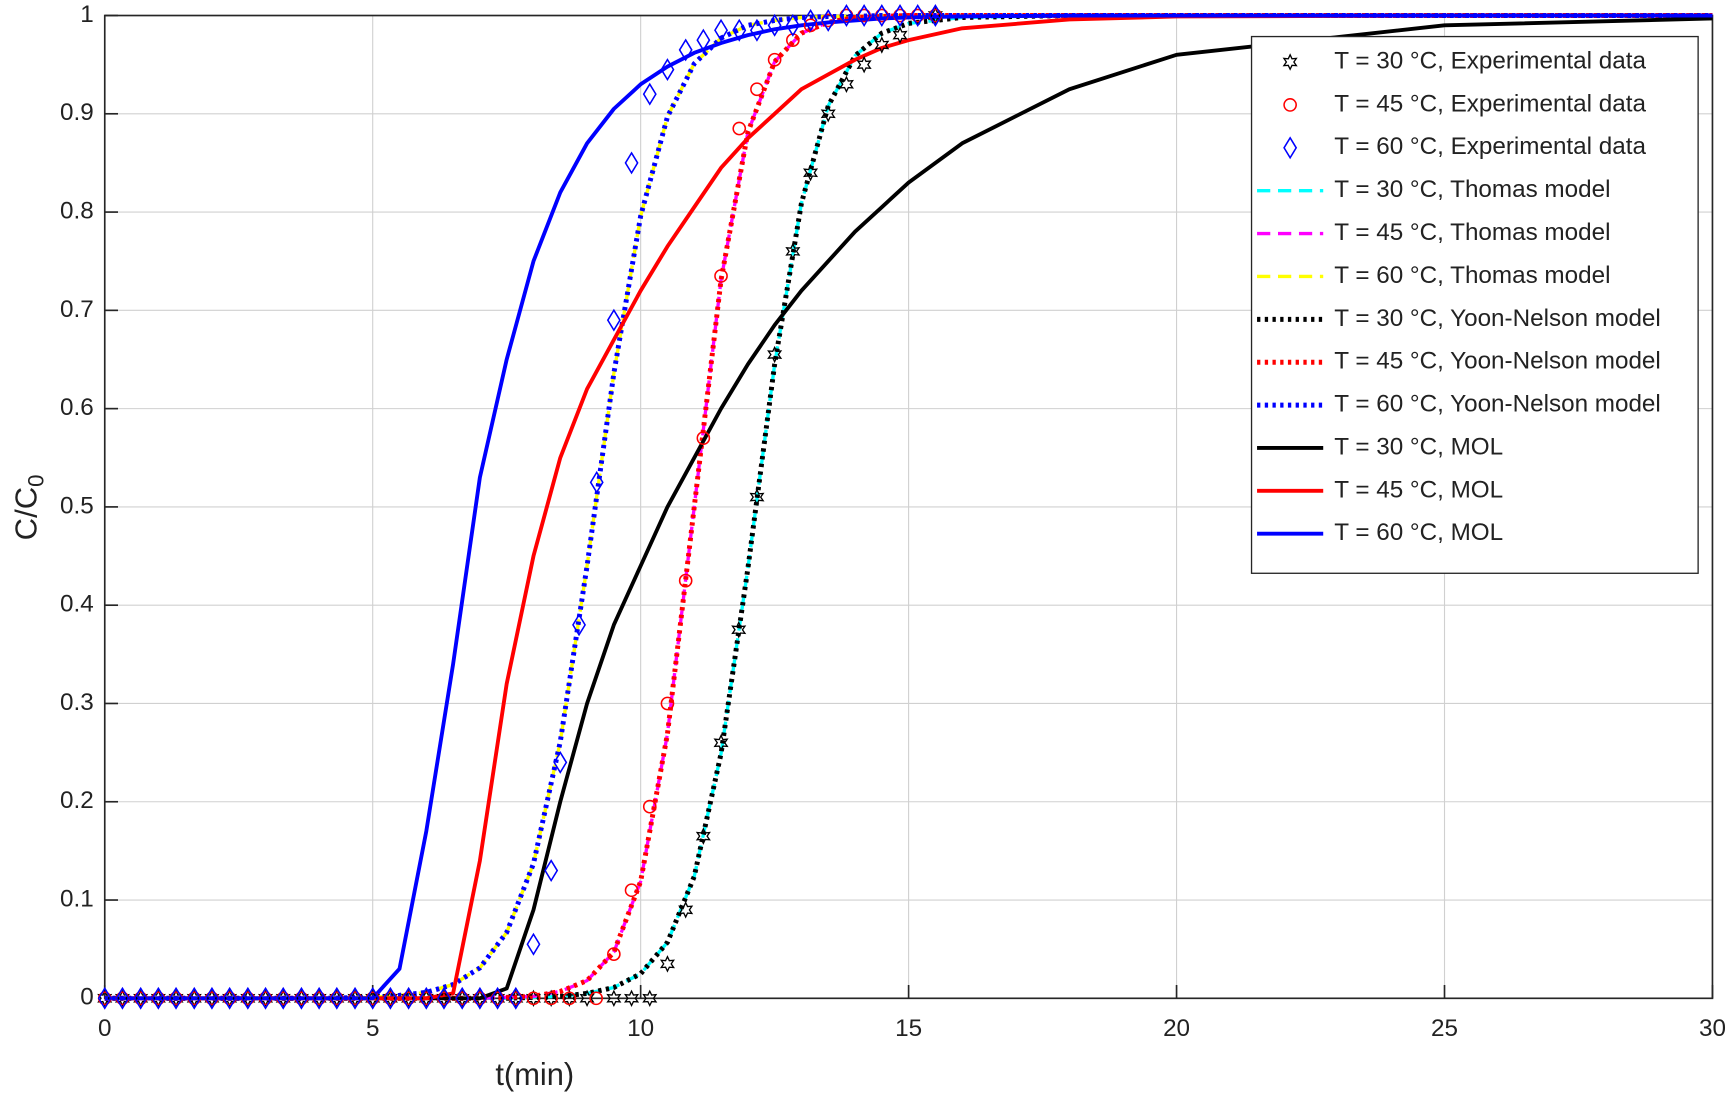  What do you see at coordinates (77, 112) in the screenshot?
I see `y-tick-label: 0.9` at bounding box center [77, 112].